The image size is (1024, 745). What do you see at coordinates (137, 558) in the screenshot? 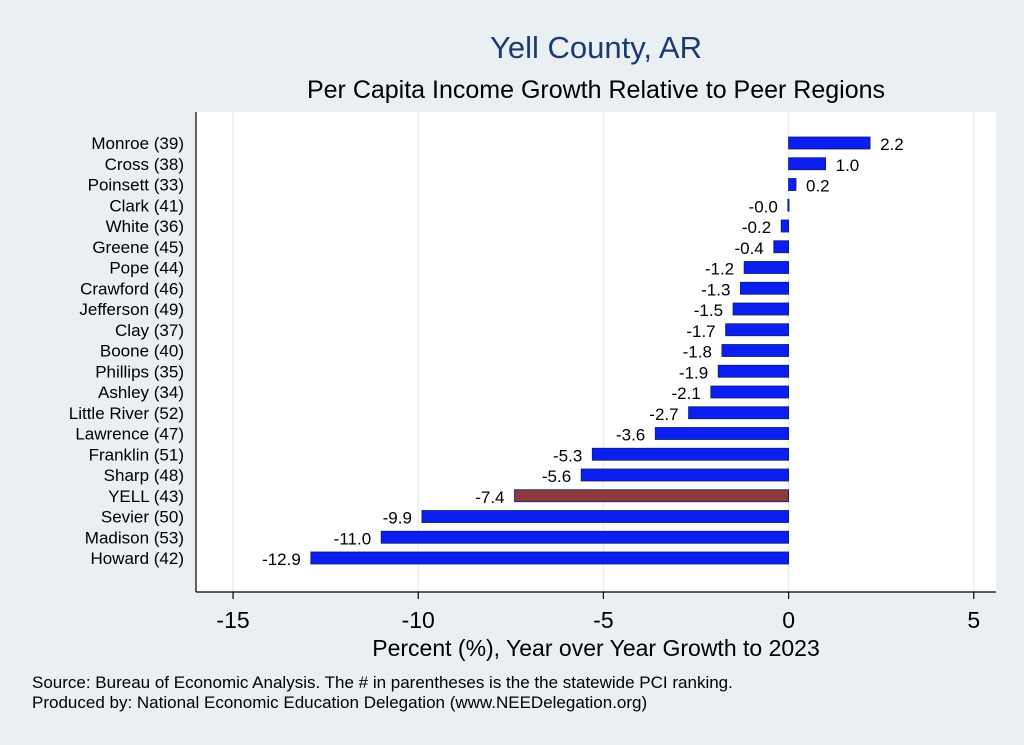
I see `category-label: Howard (42)` at bounding box center [137, 558].